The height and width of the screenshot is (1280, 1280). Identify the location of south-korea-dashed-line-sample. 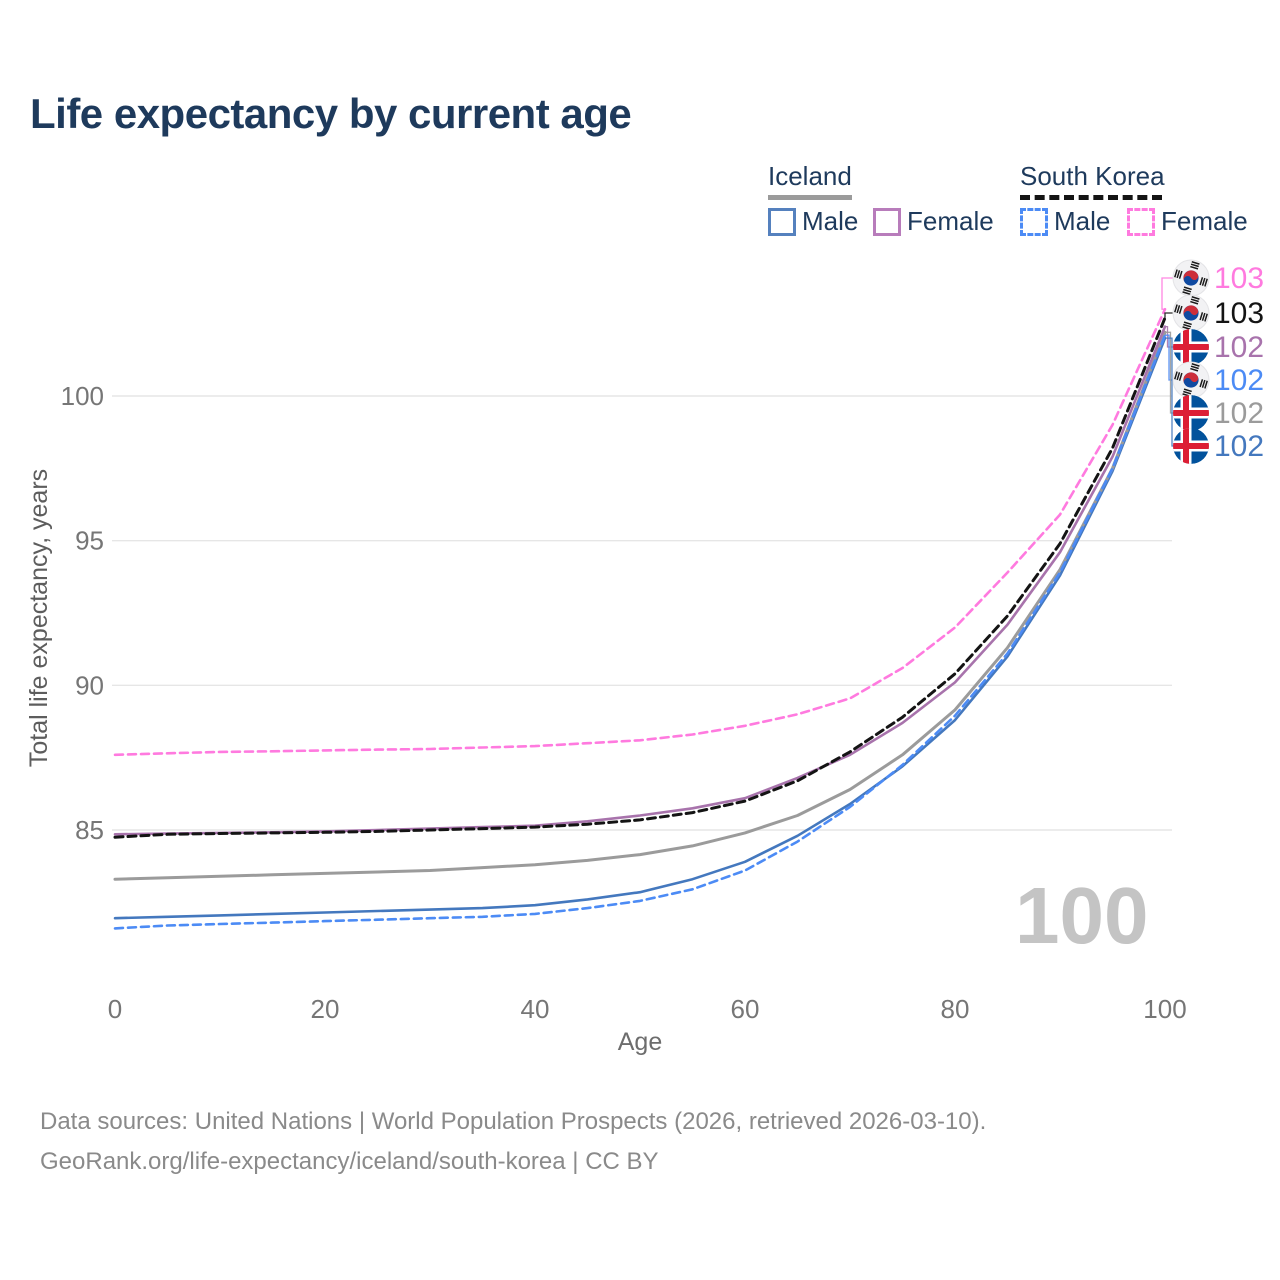
(1091, 197).